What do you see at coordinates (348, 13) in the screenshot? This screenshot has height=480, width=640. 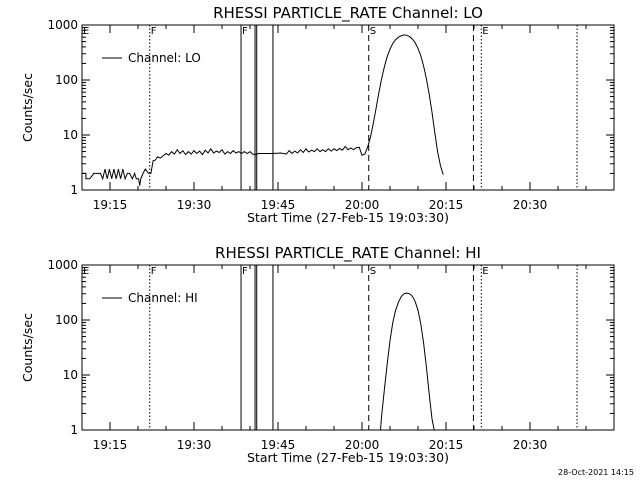 I see `chart-title: RHESSI PARTICLE_RATE Channel: LO` at bounding box center [348, 13].